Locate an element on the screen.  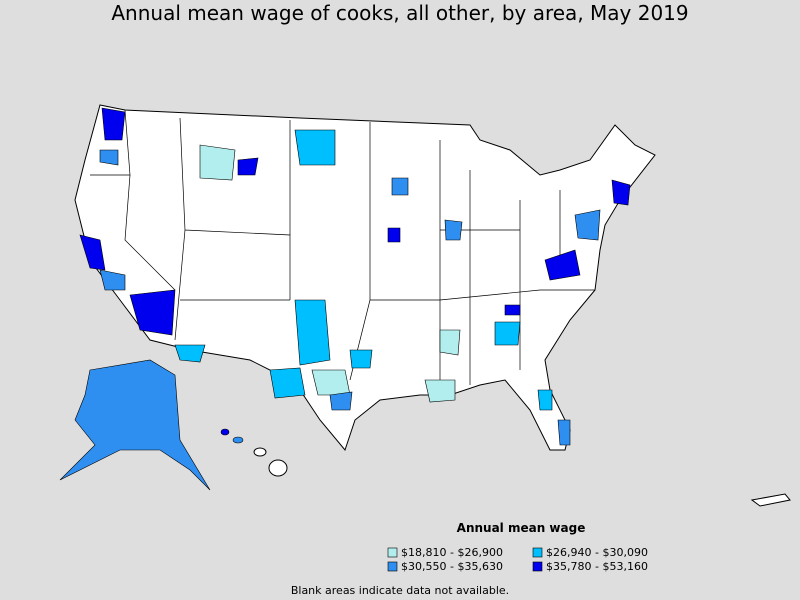
puerto-rico is located at coordinates (770, 500).